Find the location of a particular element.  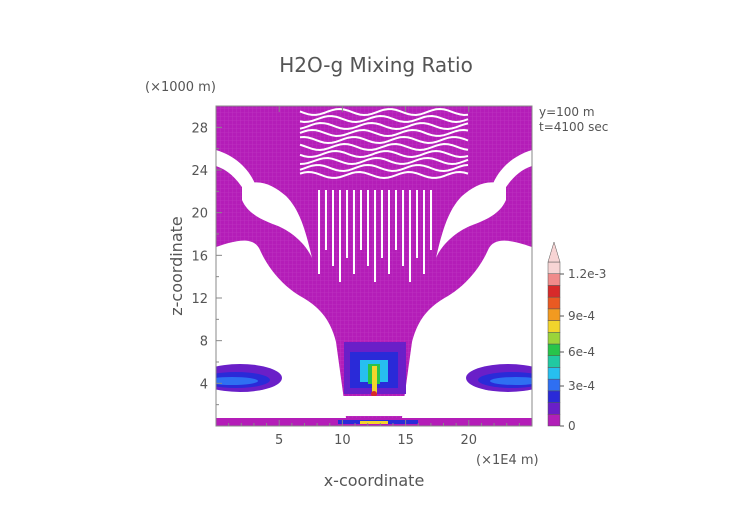

clear-region-upper-left is located at coordinates (277, 220).